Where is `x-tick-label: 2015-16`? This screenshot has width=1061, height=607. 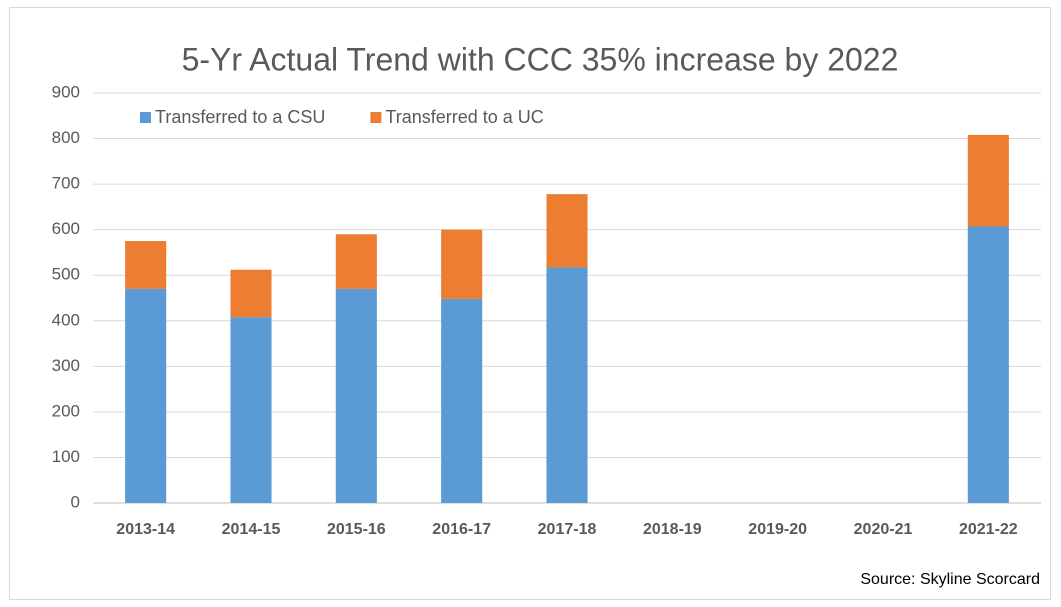 x-tick-label: 2015-16 is located at coordinates (356, 529).